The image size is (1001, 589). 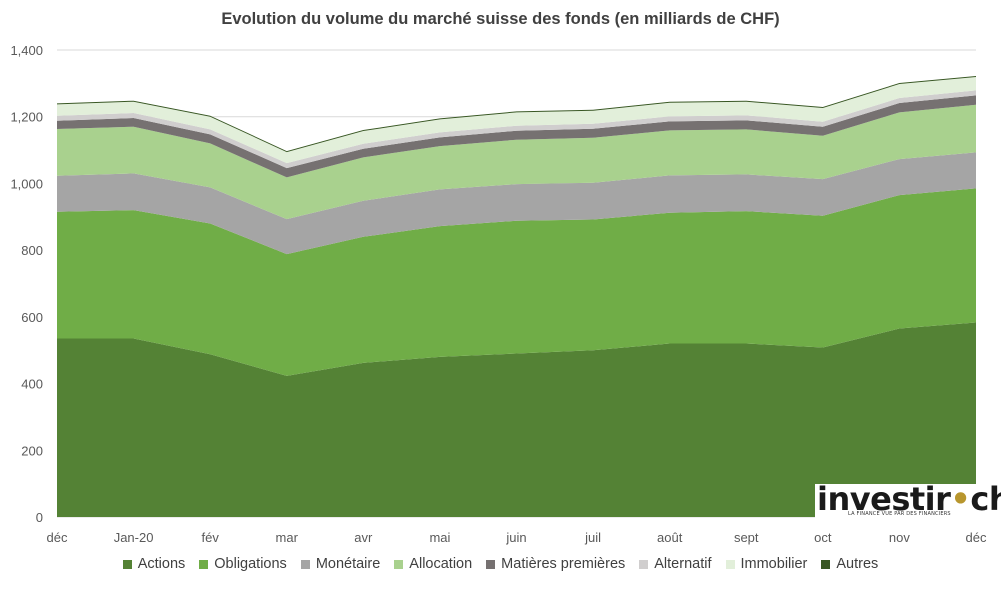 What do you see at coordinates (899, 514) in the screenshot?
I see `logo-tagline: LA FINANCE VUE PAR DES FINANCIERS` at bounding box center [899, 514].